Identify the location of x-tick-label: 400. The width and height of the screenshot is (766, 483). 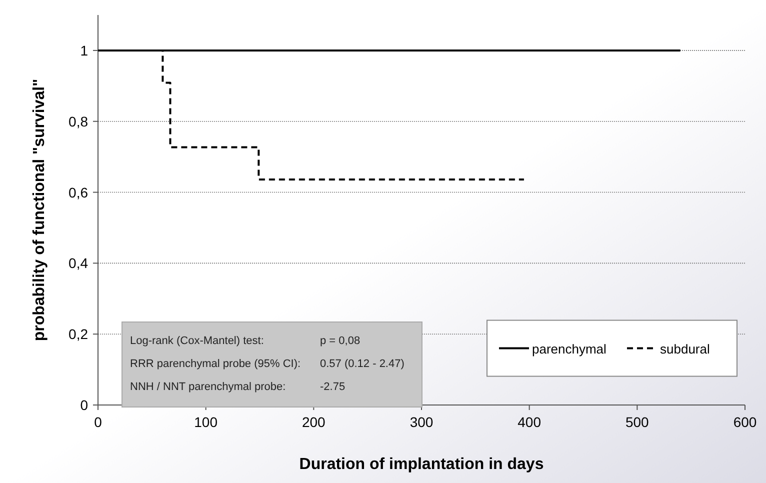
(530, 422).